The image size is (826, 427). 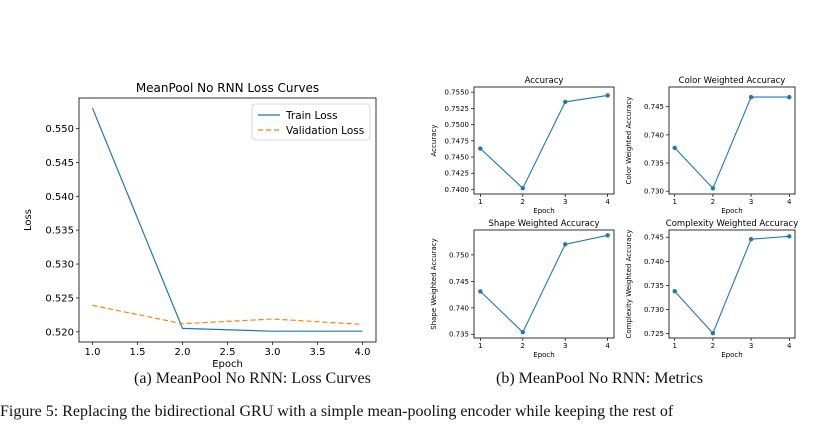 What do you see at coordinates (434, 283) in the screenshot?
I see `chart-3-y-axis-label: Shape Weighted Accuracy` at bounding box center [434, 283].